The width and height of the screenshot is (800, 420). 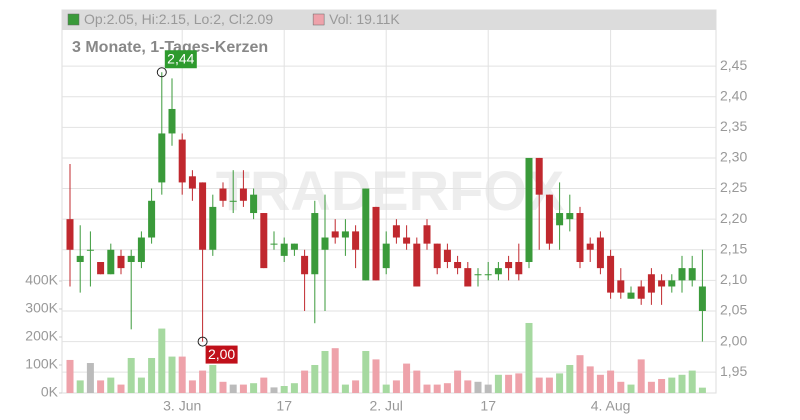 What do you see at coordinates (733, 218) in the screenshot?
I see `y-tick-label: 2,20` at bounding box center [733, 218].